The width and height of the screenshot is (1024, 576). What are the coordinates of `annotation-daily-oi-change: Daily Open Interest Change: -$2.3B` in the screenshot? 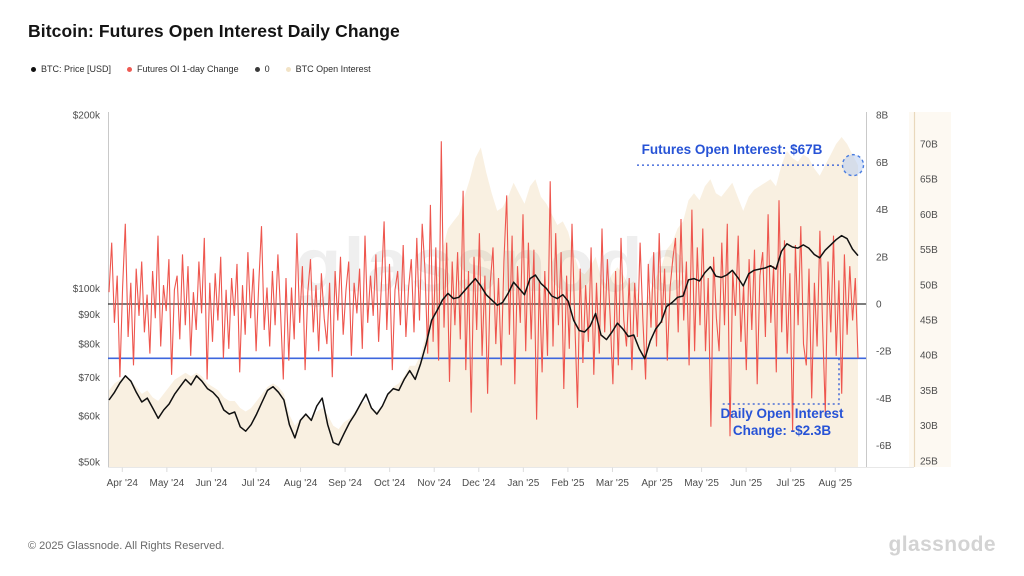 It's located at (782, 422).